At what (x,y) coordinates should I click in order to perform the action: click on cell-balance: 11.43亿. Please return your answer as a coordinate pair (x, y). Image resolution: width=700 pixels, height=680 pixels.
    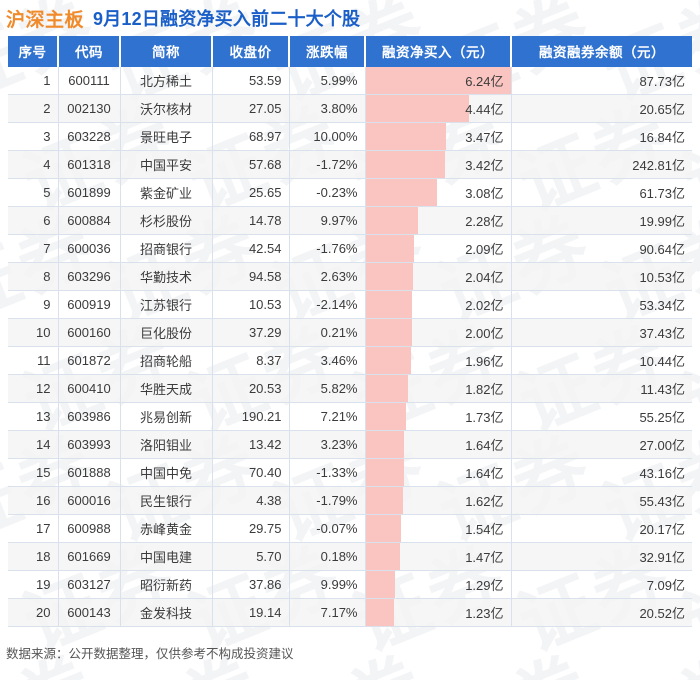
    Looking at the image, I should click on (601, 388).